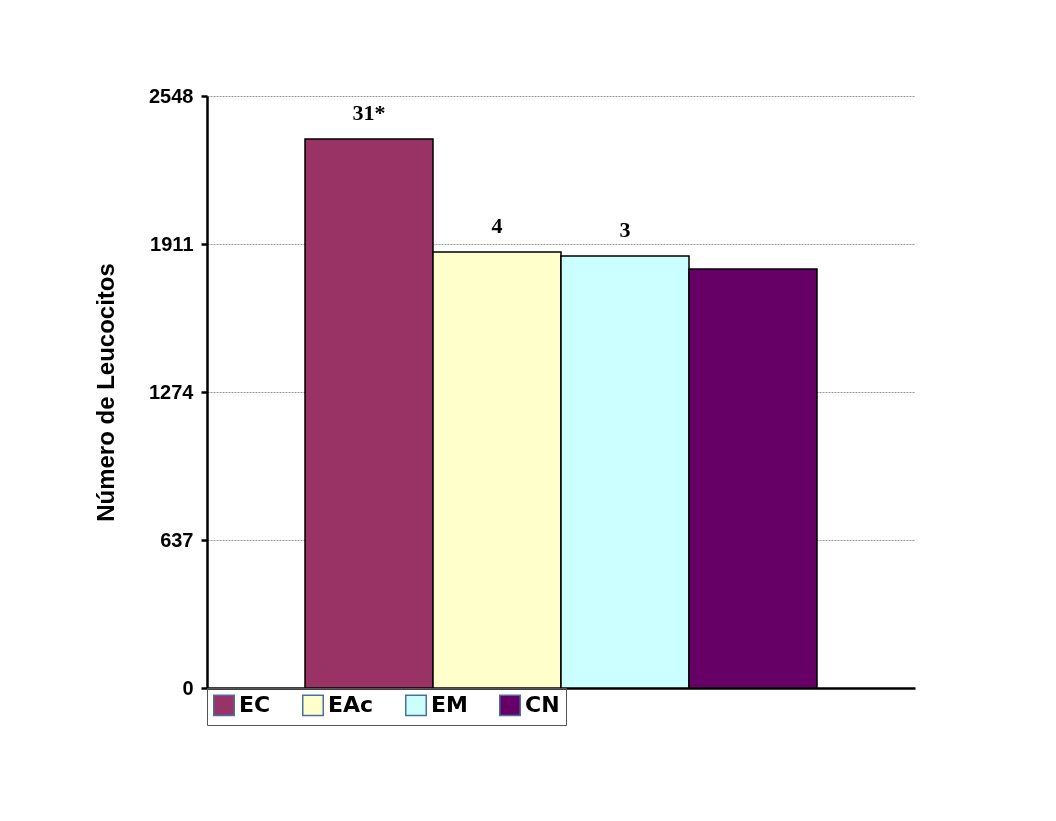  What do you see at coordinates (351, 705) in the screenshot?
I see `legend-label: EAc` at bounding box center [351, 705].